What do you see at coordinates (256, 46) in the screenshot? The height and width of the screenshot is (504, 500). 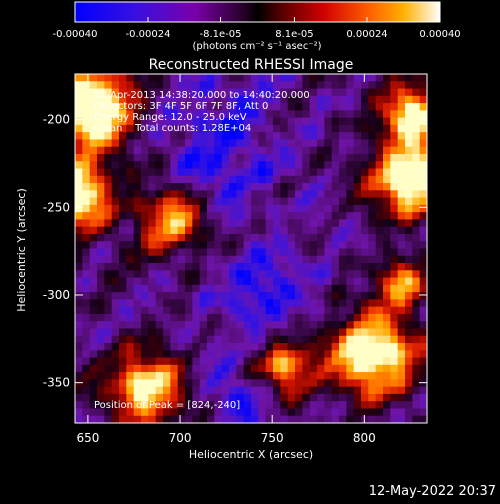 I see `colorbar-unit-label: (photons cm⁻² s⁻¹ asec⁻²)` at bounding box center [256, 46].